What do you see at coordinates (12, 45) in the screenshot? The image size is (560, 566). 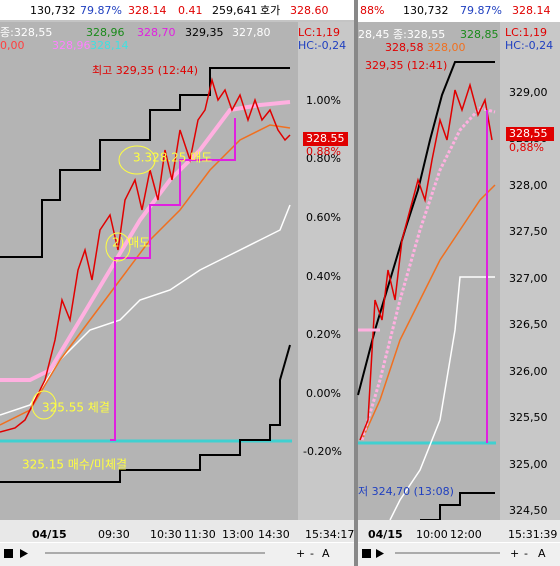 I see `legend: 0,00` at bounding box center [12, 45].